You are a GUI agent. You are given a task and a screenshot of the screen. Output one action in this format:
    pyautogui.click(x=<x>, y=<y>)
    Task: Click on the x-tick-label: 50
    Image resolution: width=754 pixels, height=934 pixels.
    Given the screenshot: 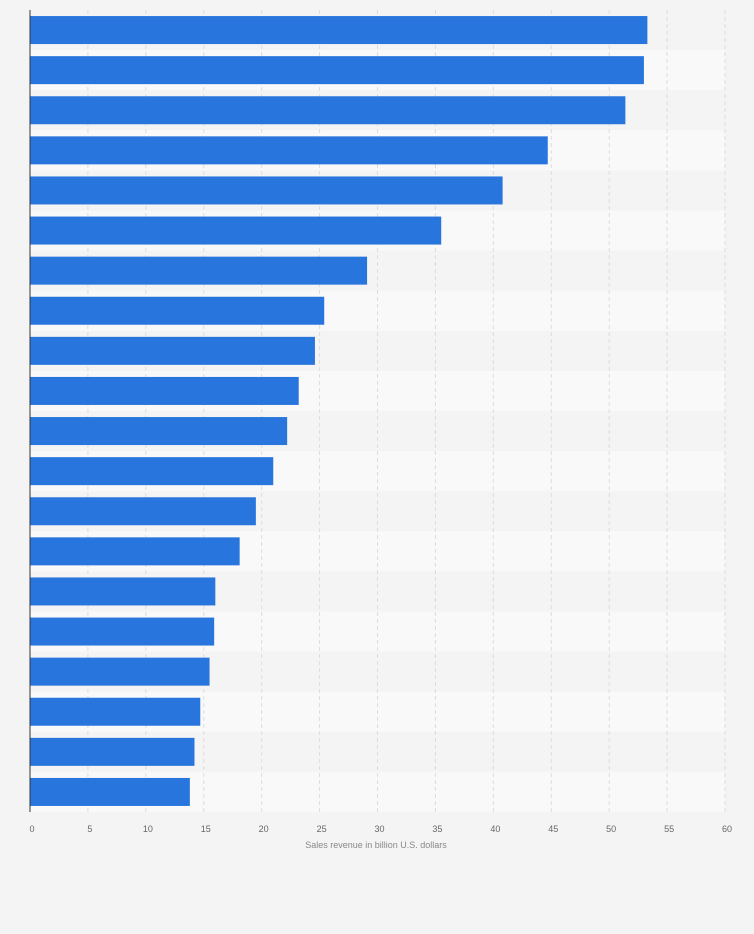 What is the action you would take?
    pyautogui.click(x=611, y=829)
    